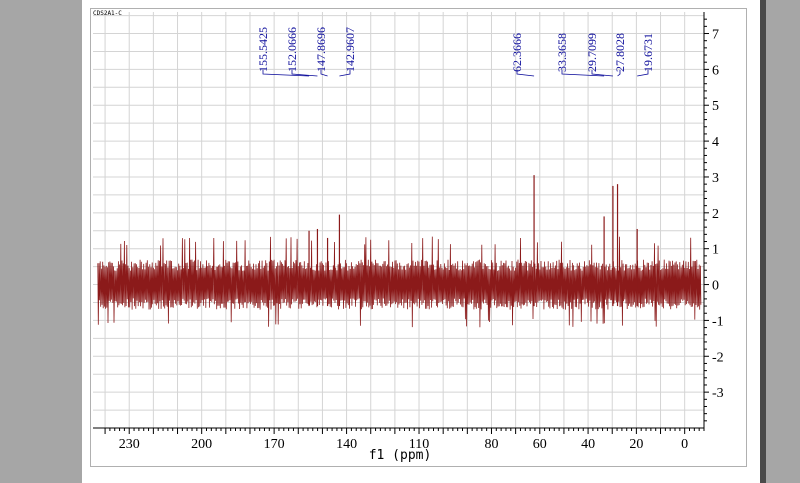 This screenshot has width=800, height=483. Describe the element at coordinates (399, 282) in the screenshot. I see `spectrum-trace` at that location.